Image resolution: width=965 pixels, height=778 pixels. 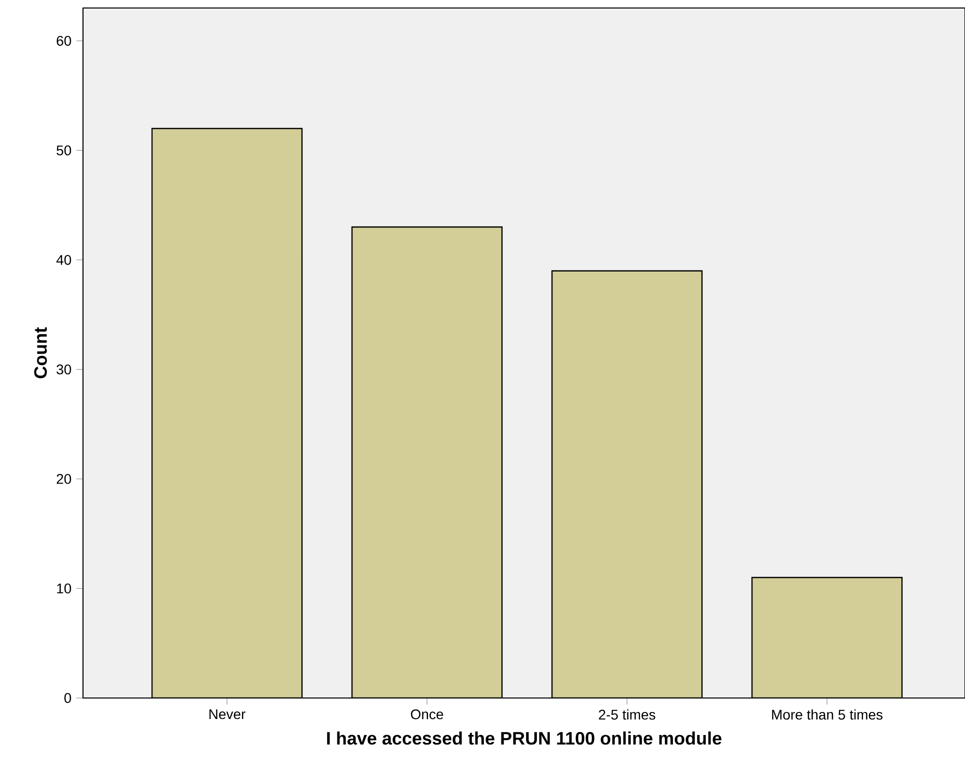 I want to click on x-tick-label: Never, so click(x=227, y=714).